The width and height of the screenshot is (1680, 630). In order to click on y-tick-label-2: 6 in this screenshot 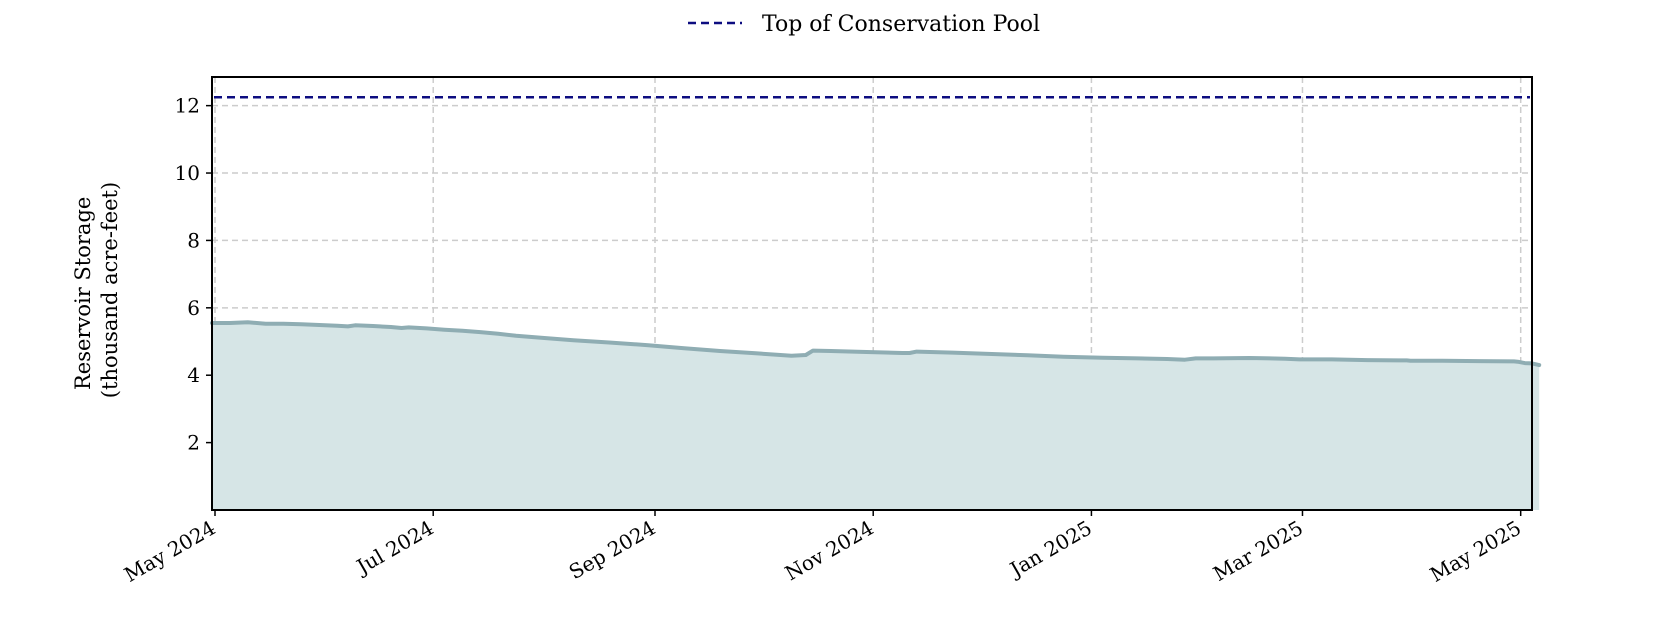, I will do `click(193, 308)`.